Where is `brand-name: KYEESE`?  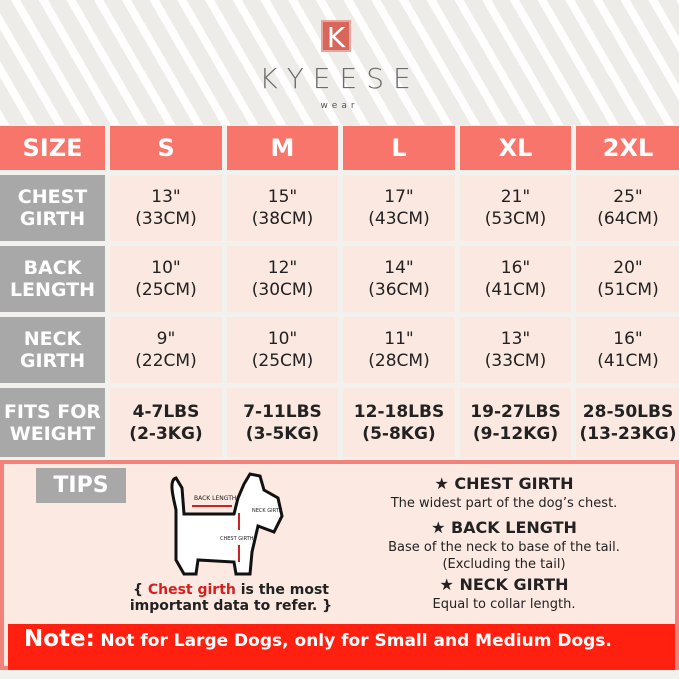
brand-name: KYEESE is located at coordinates (339, 78).